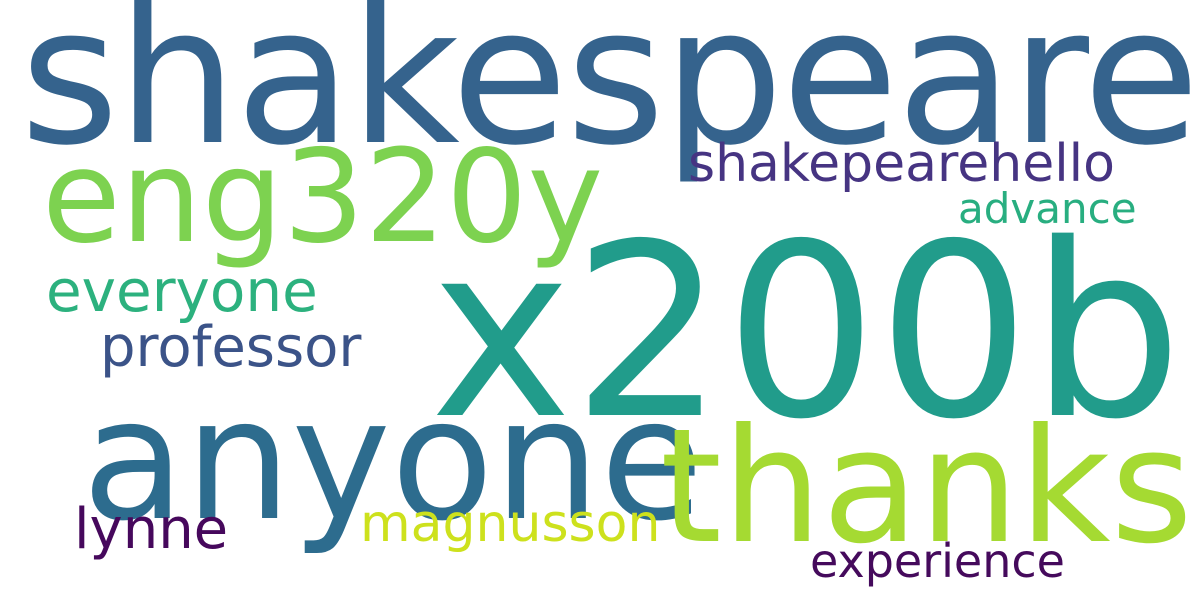 Image resolution: width=1200 pixels, height=600 pixels. I want to click on word-shakepearehello: shakepearehello, so click(901, 164).